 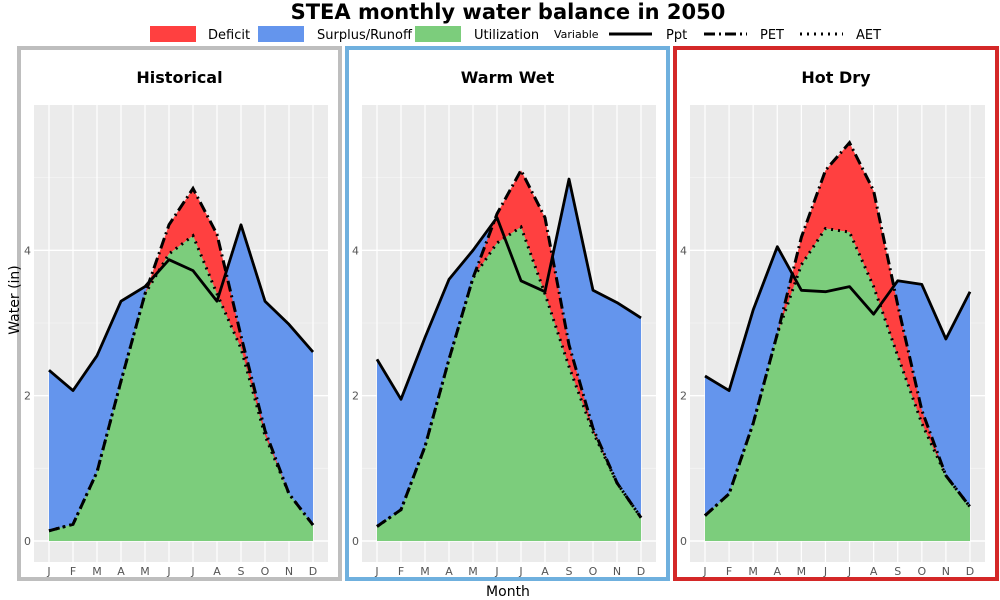 I want to click on chart-title: STEA monthly water balance in 2050, so click(x=508, y=12).